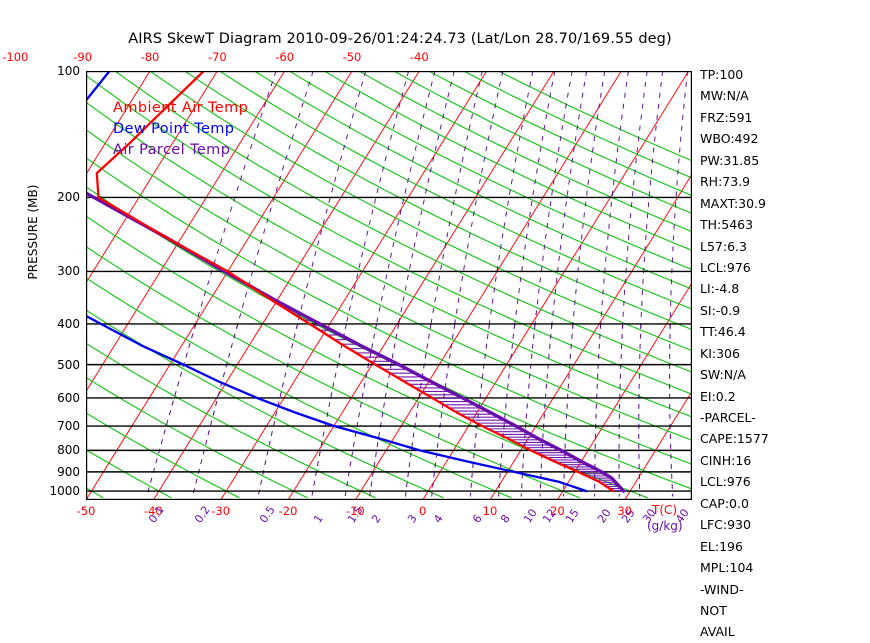 The height and width of the screenshot is (643, 870). Describe the element at coordinates (422, 511) in the screenshot. I see `bottom-axis-tick: 0` at that location.